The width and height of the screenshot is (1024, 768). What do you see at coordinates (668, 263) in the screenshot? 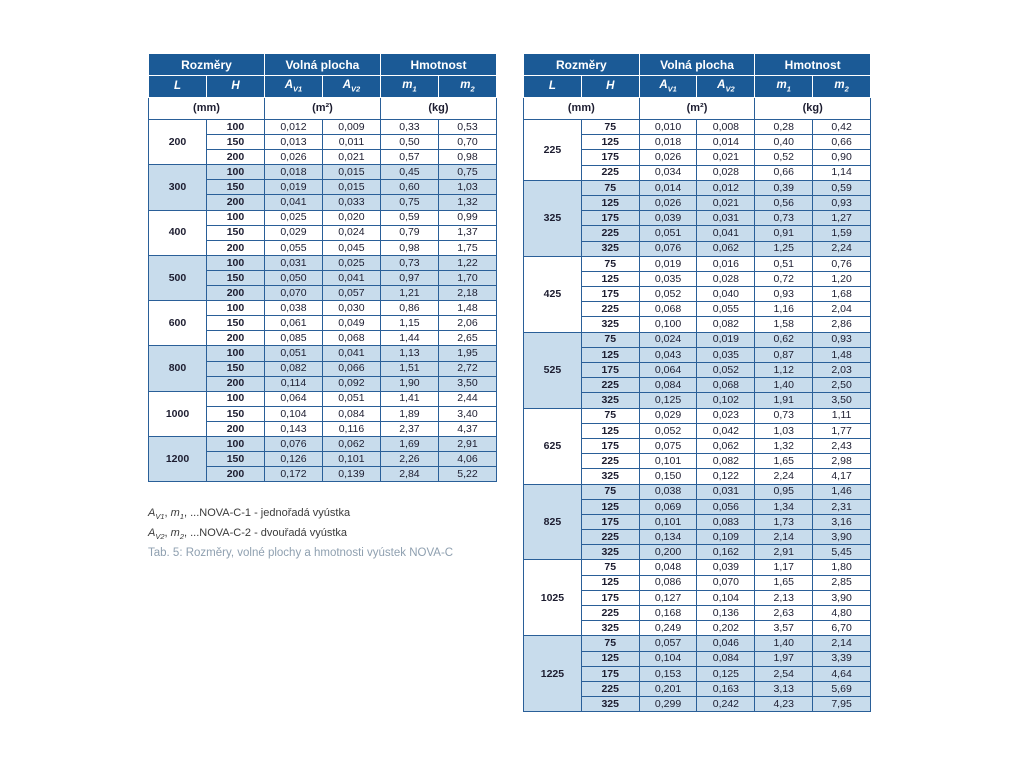
I see `data-value: 0,019` at bounding box center [668, 263].